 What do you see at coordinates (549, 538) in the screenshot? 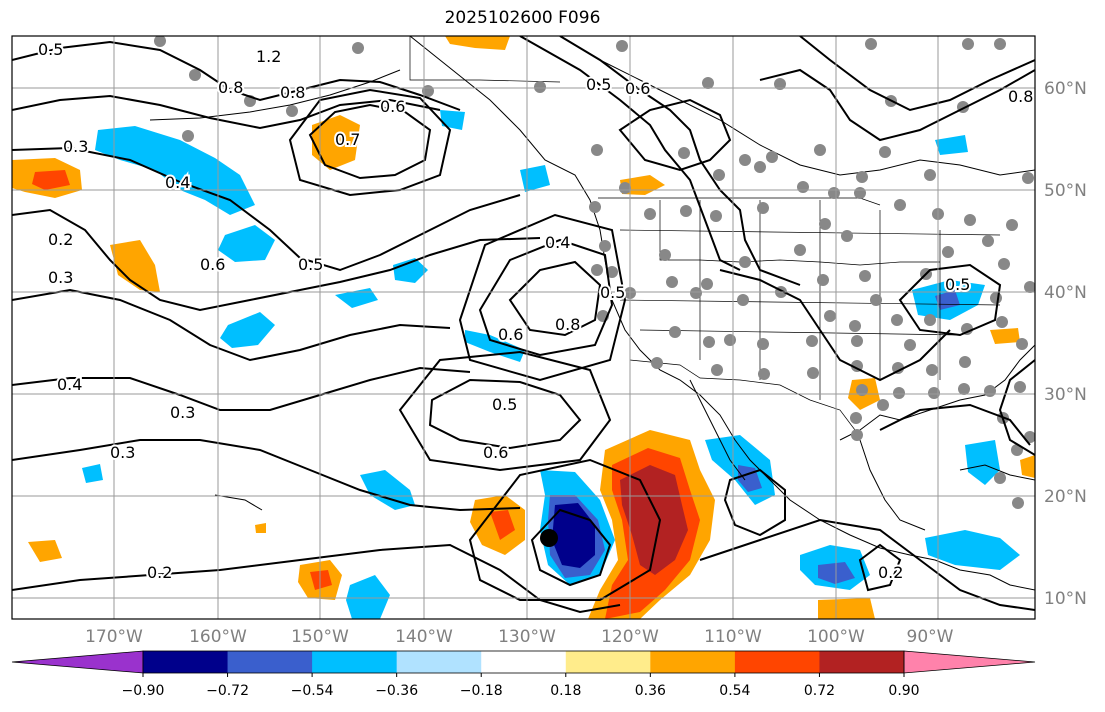
I see `storm-center-marker` at bounding box center [549, 538].